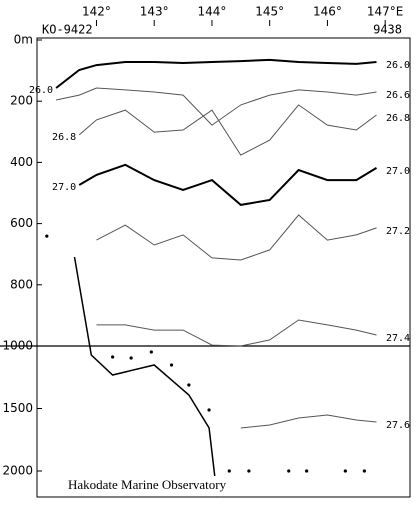 The image size is (418, 506). I want to click on y-tick-label: 1500, so click(17, 408).